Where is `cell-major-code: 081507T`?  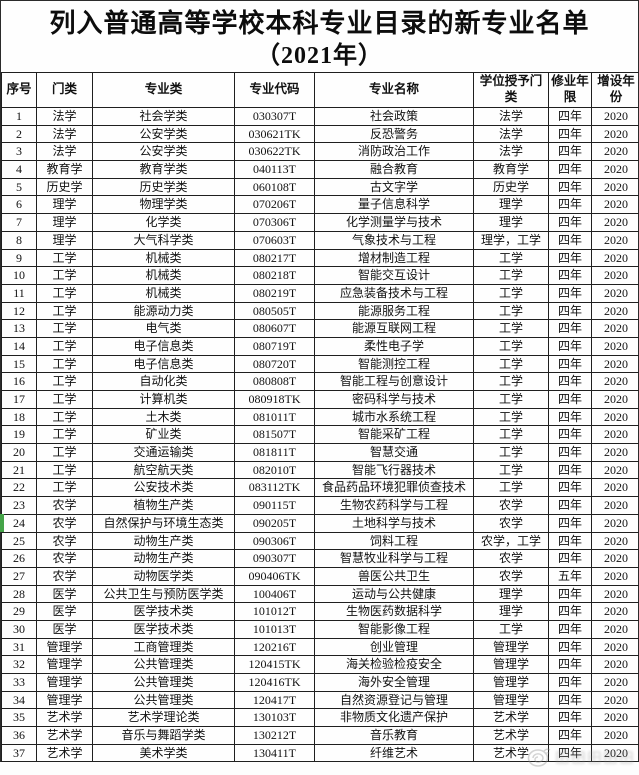 cell-major-code: 081507T is located at coordinates (274, 435).